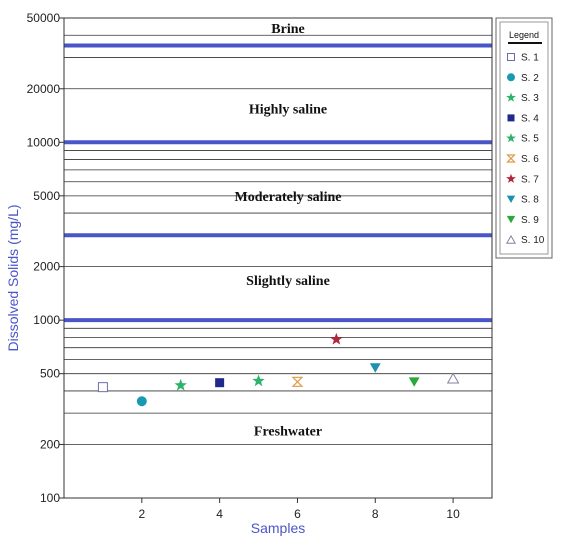 This screenshot has height=536, width=561. I want to click on y-tick-label: 20000, so click(44, 89).